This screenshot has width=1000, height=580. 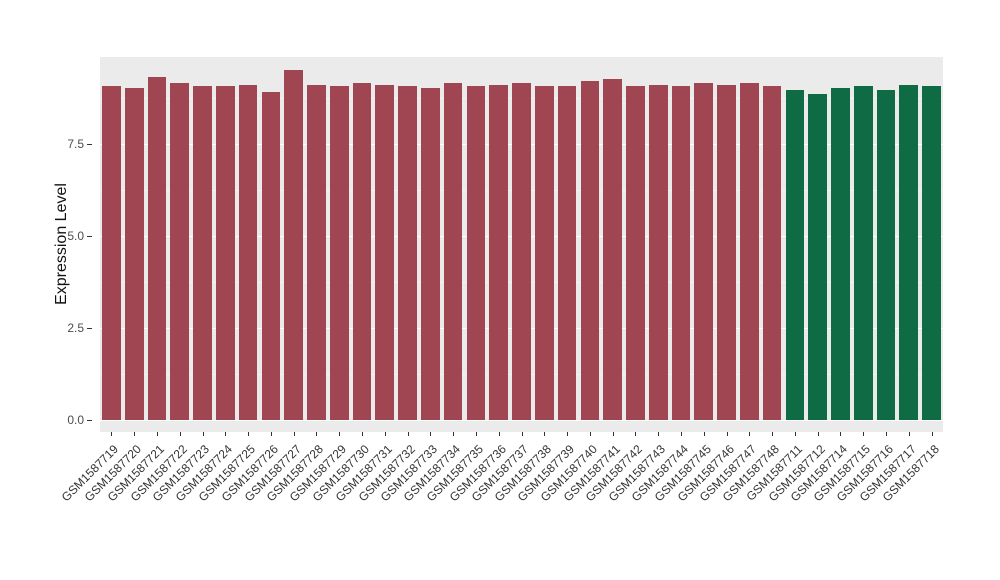 I want to click on y-tick-label: 2.5, so click(x=75, y=327).